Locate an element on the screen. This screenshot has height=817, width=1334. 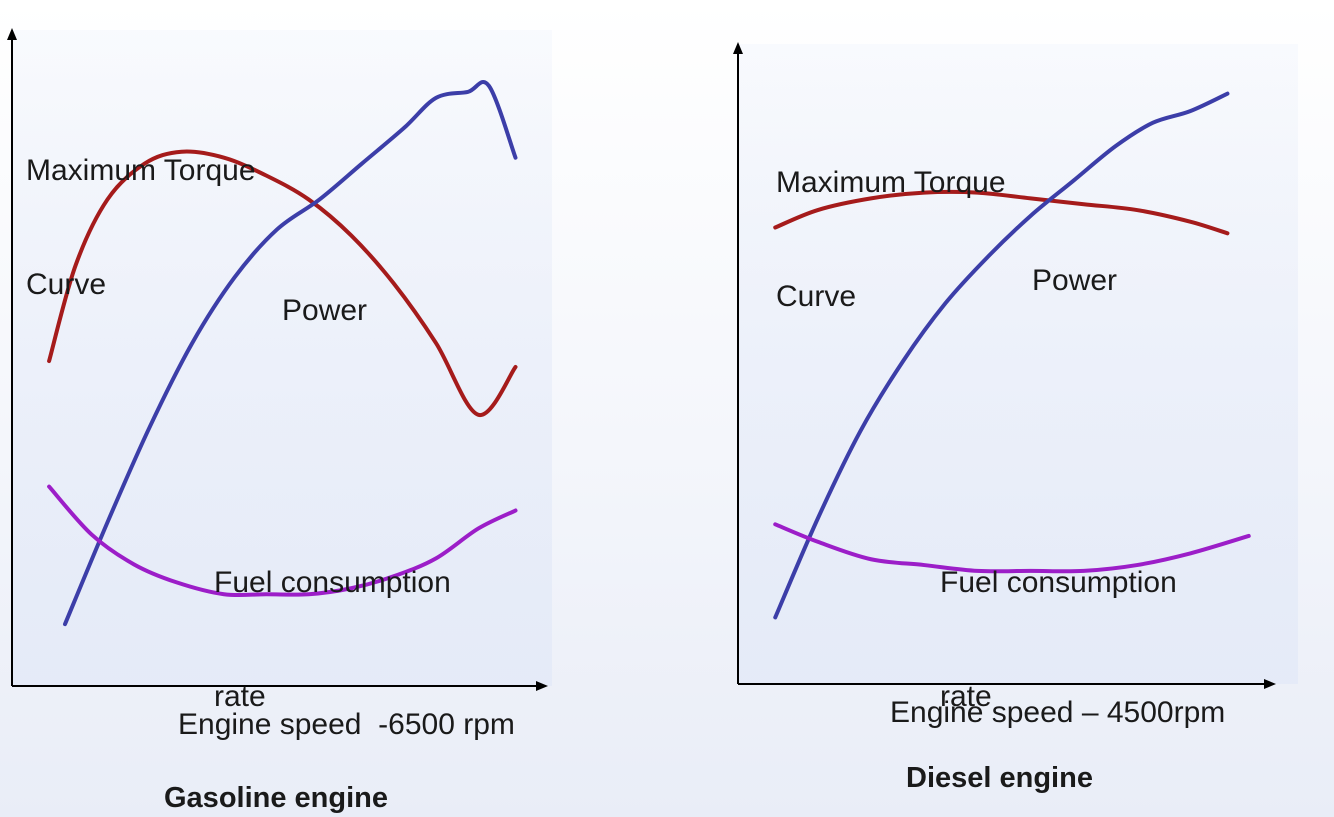
x-axis-label: Engine speed – 4500rpm is located at coordinates (1058, 712).